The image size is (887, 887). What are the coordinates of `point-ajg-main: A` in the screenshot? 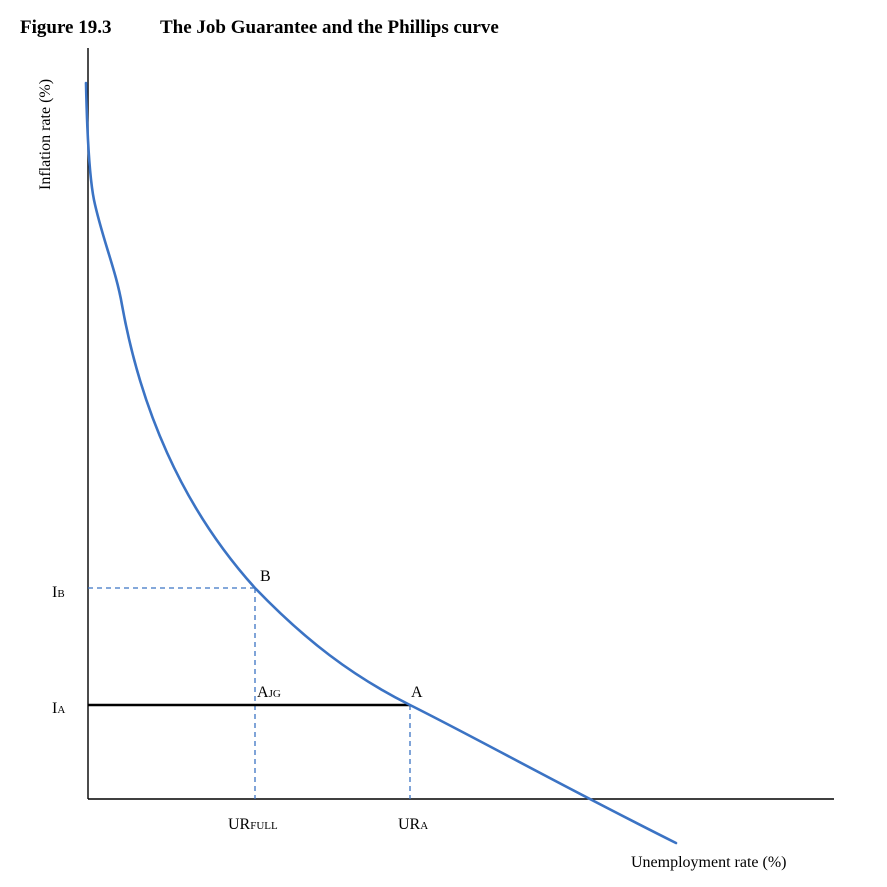 It's located at (263, 692).